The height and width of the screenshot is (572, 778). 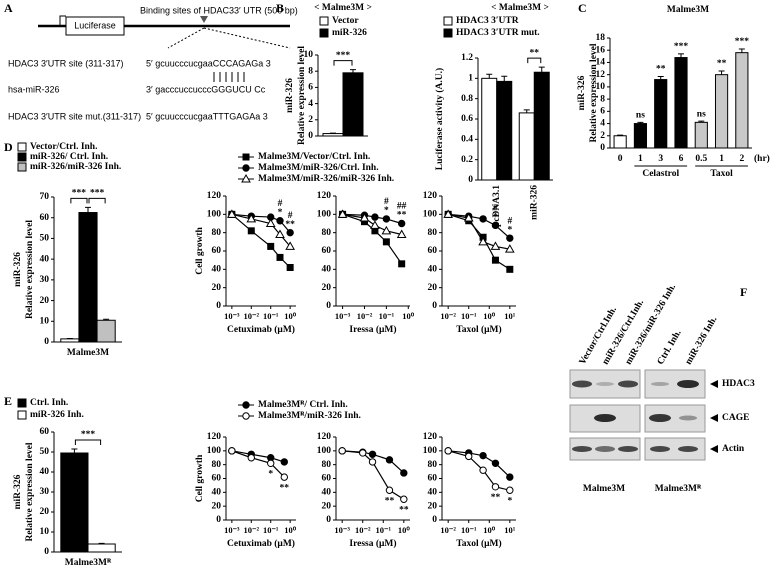 I want to click on pairing-lines, so click(x=229, y=77).